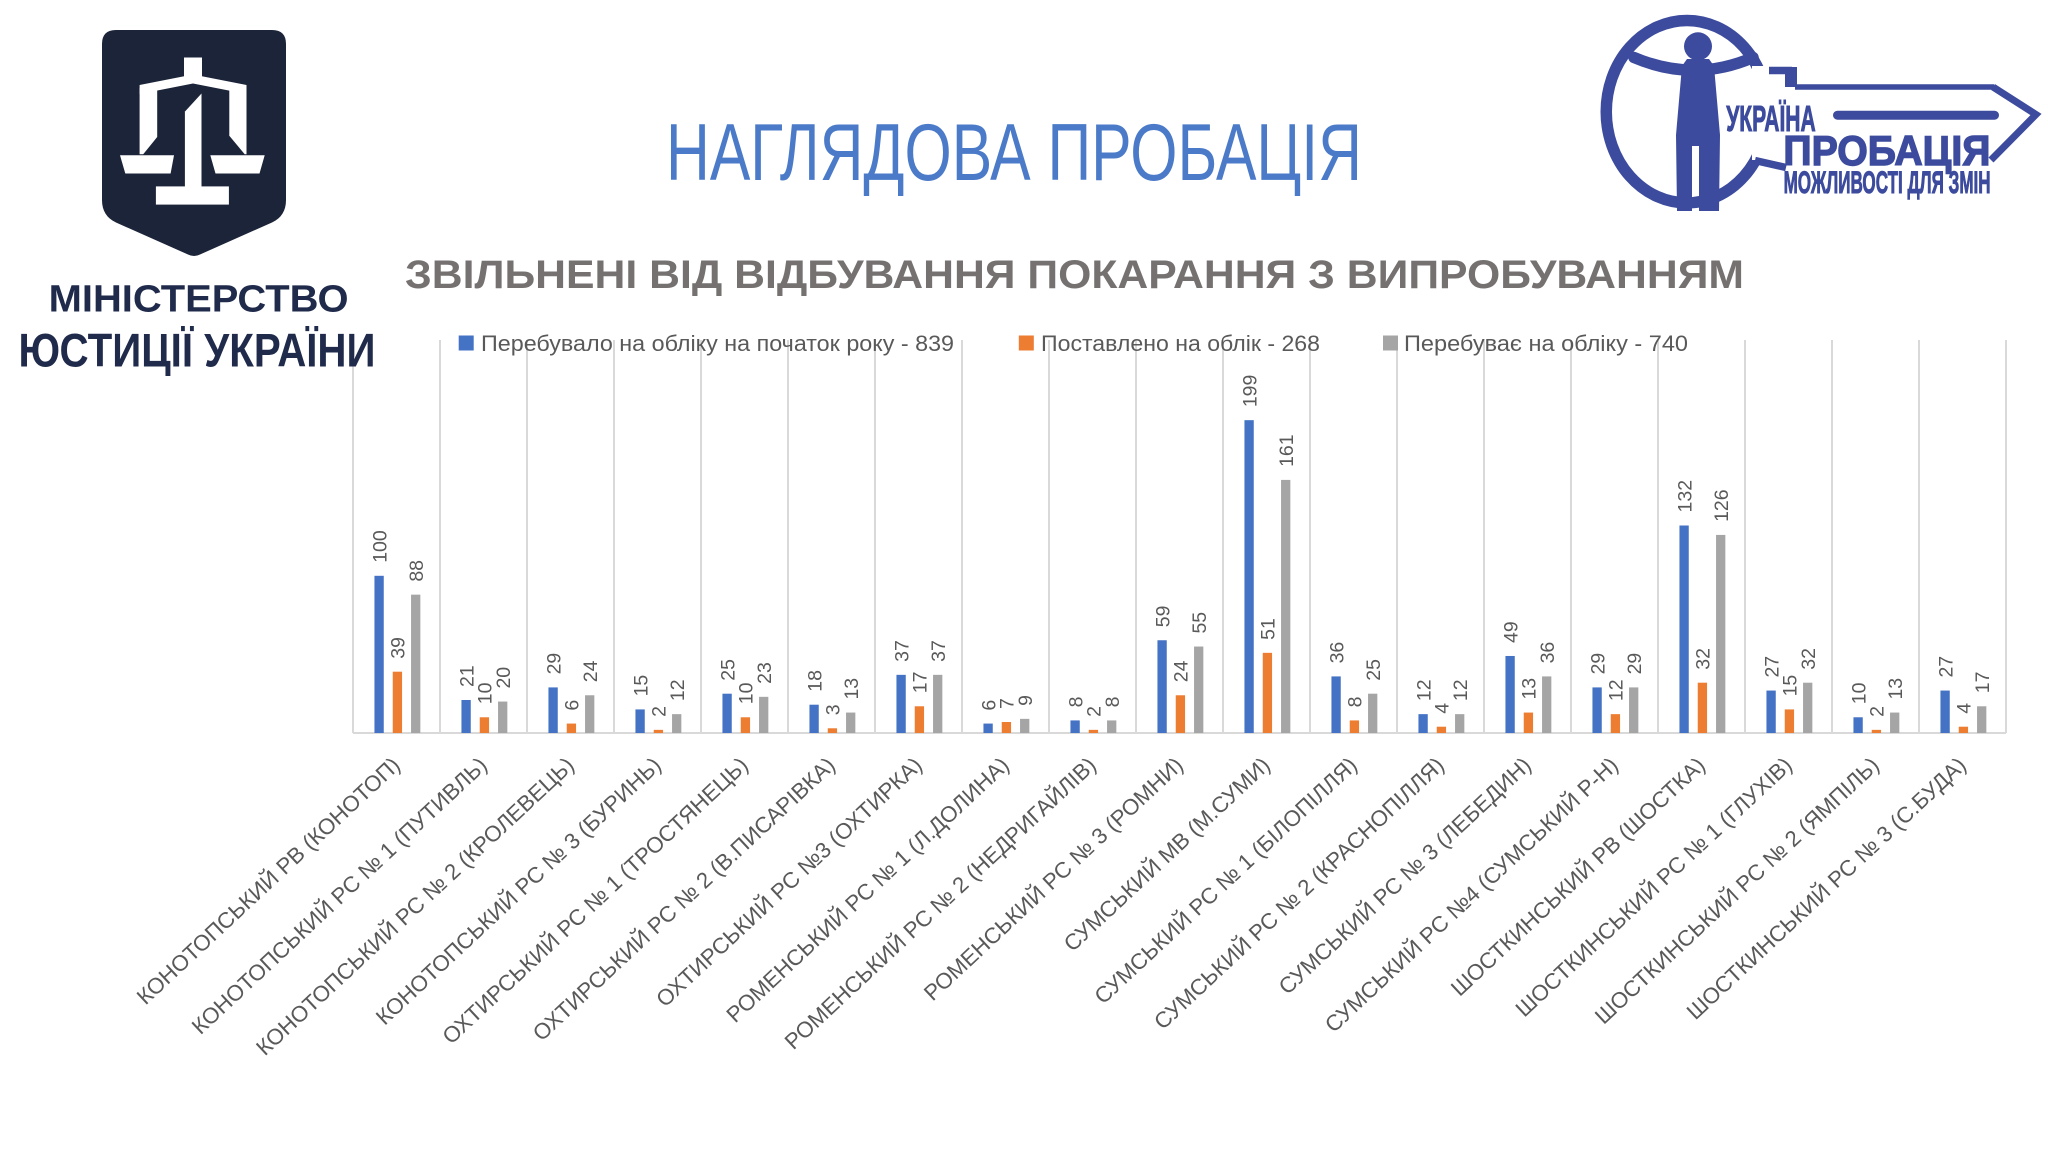  Describe the element at coordinates (199, 300) in the screenshot. I see `svg-text: МІНІСТЕРСТВО` at that location.